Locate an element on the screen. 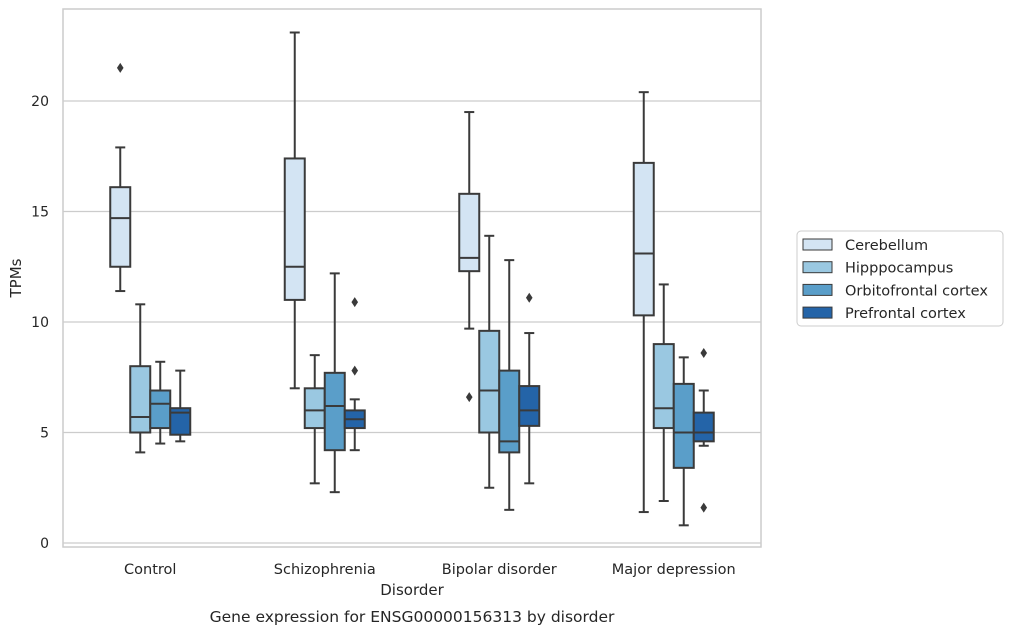  x-tick-label: Schizophrenia is located at coordinates (325, 570).